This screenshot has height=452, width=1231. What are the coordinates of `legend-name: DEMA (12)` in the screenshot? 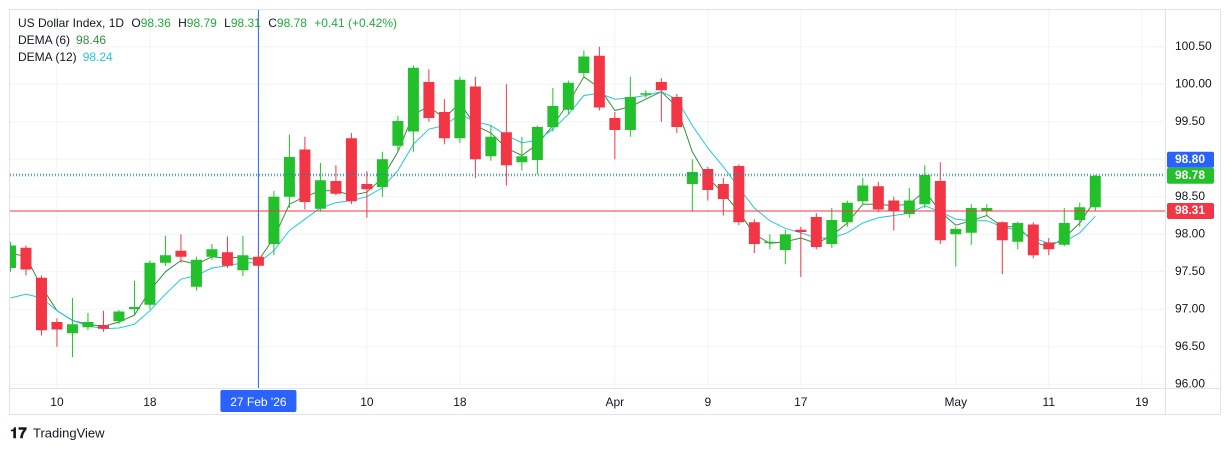 It's located at (47, 57).